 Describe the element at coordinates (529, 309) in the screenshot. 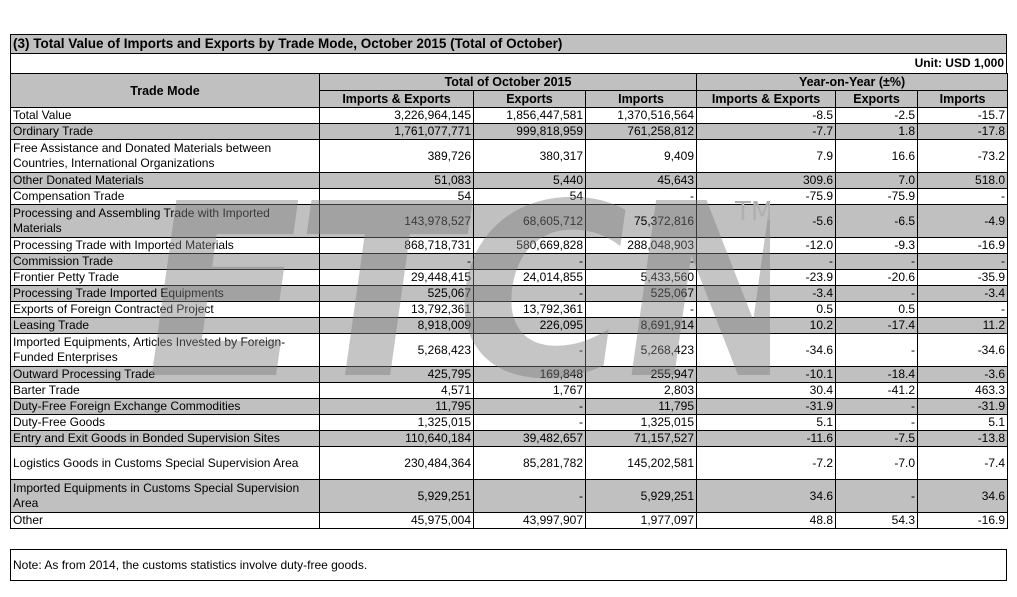

I see `cell-exports: 13,792,361` at that location.